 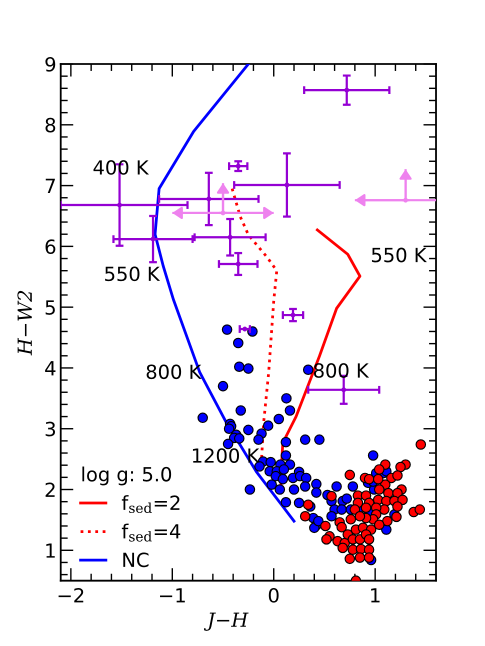 What do you see at coordinates (226, 621) in the screenshot?
I see `x-axis-title: J−H` at bounding box center [226, 621].